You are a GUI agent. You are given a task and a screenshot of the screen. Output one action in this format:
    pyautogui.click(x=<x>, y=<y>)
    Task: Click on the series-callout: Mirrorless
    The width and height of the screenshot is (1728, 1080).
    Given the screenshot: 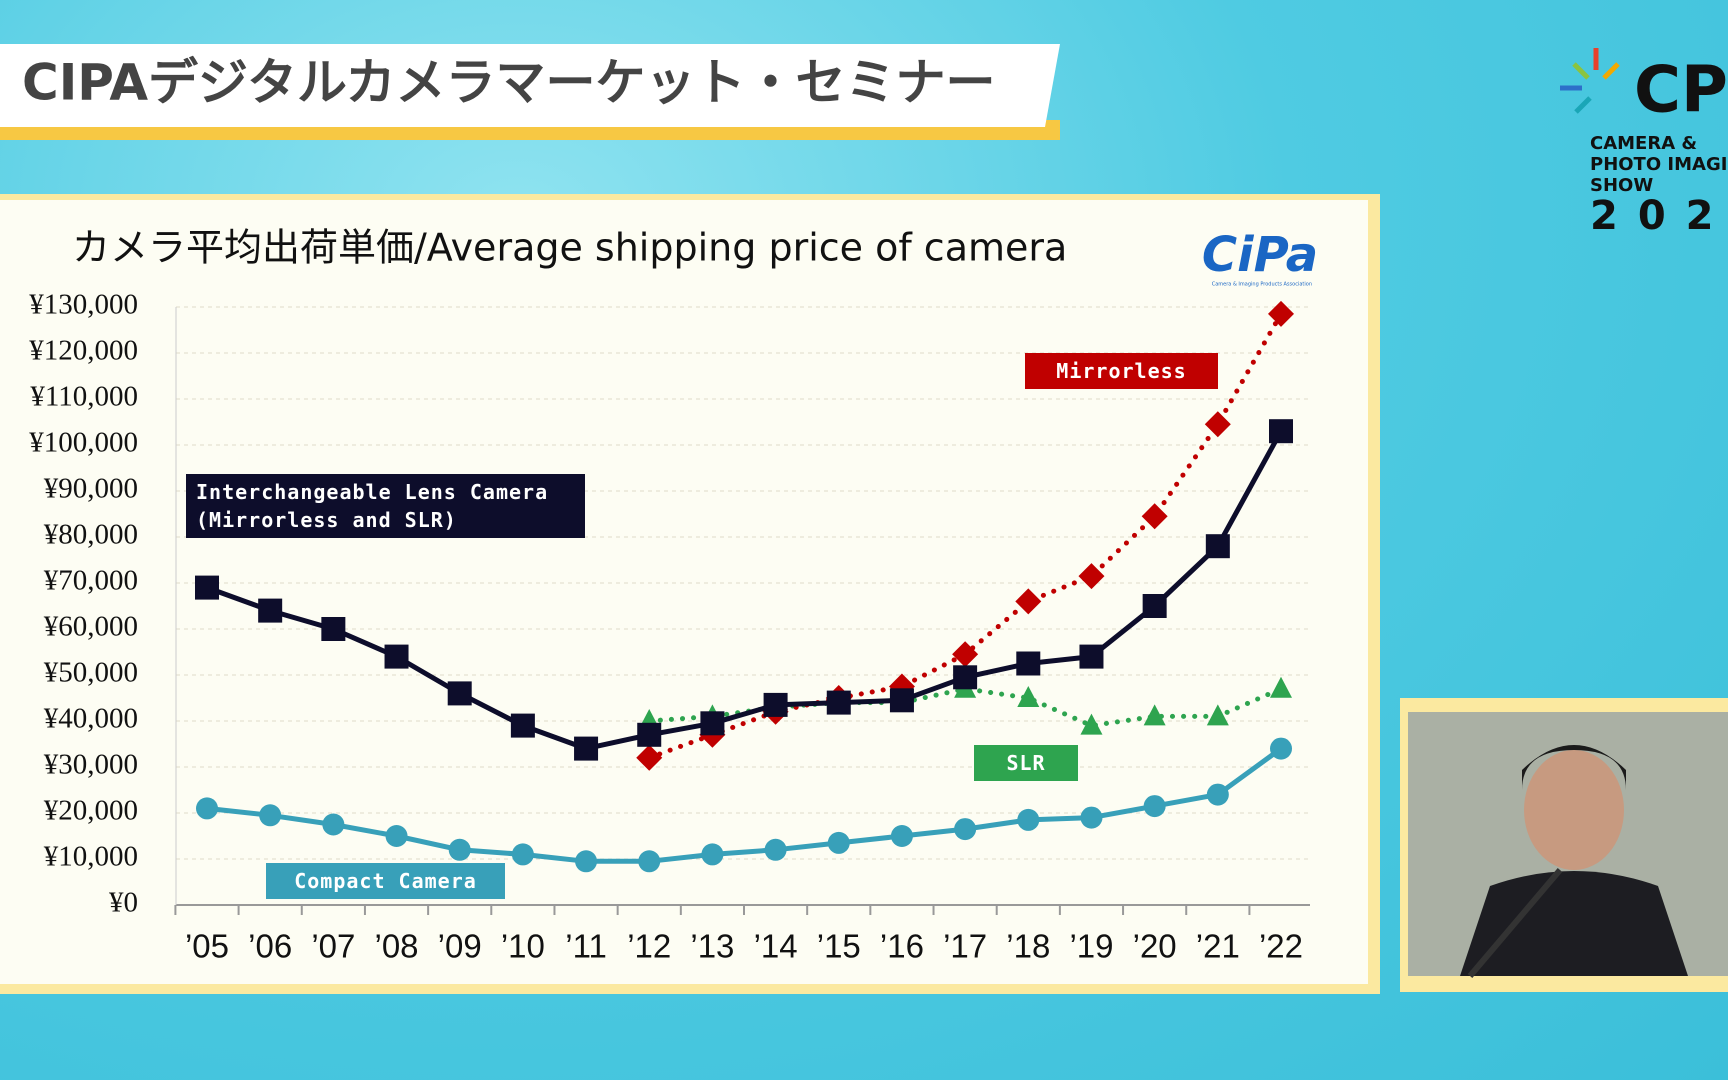 What is the action you would take?
    pyautogui.click(x=1121, y=371)
    